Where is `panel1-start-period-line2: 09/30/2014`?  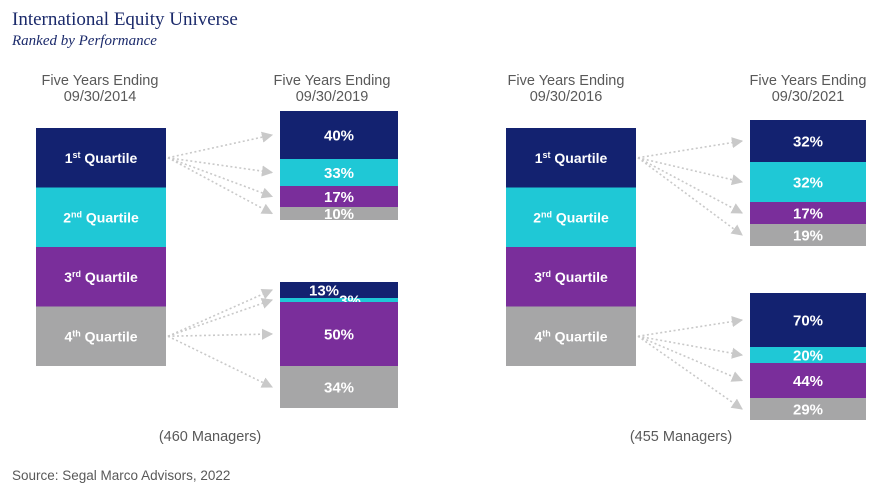
panel1-start-period-line2: 09/30/2014 is located at coordinates (100, 97).